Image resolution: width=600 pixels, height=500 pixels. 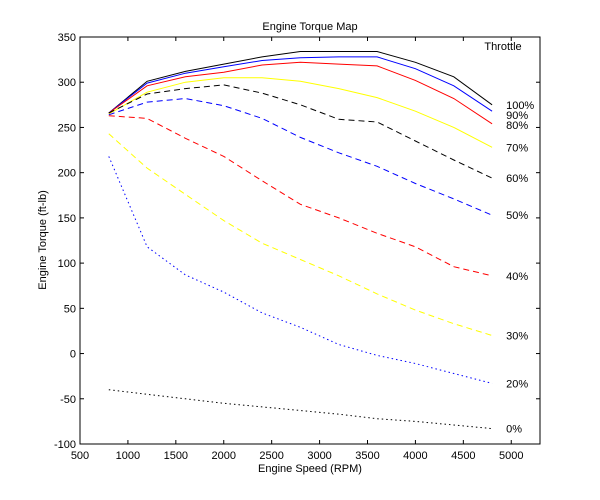 I want to click on x-tick-label: 4000, so click(x=415, y=456).